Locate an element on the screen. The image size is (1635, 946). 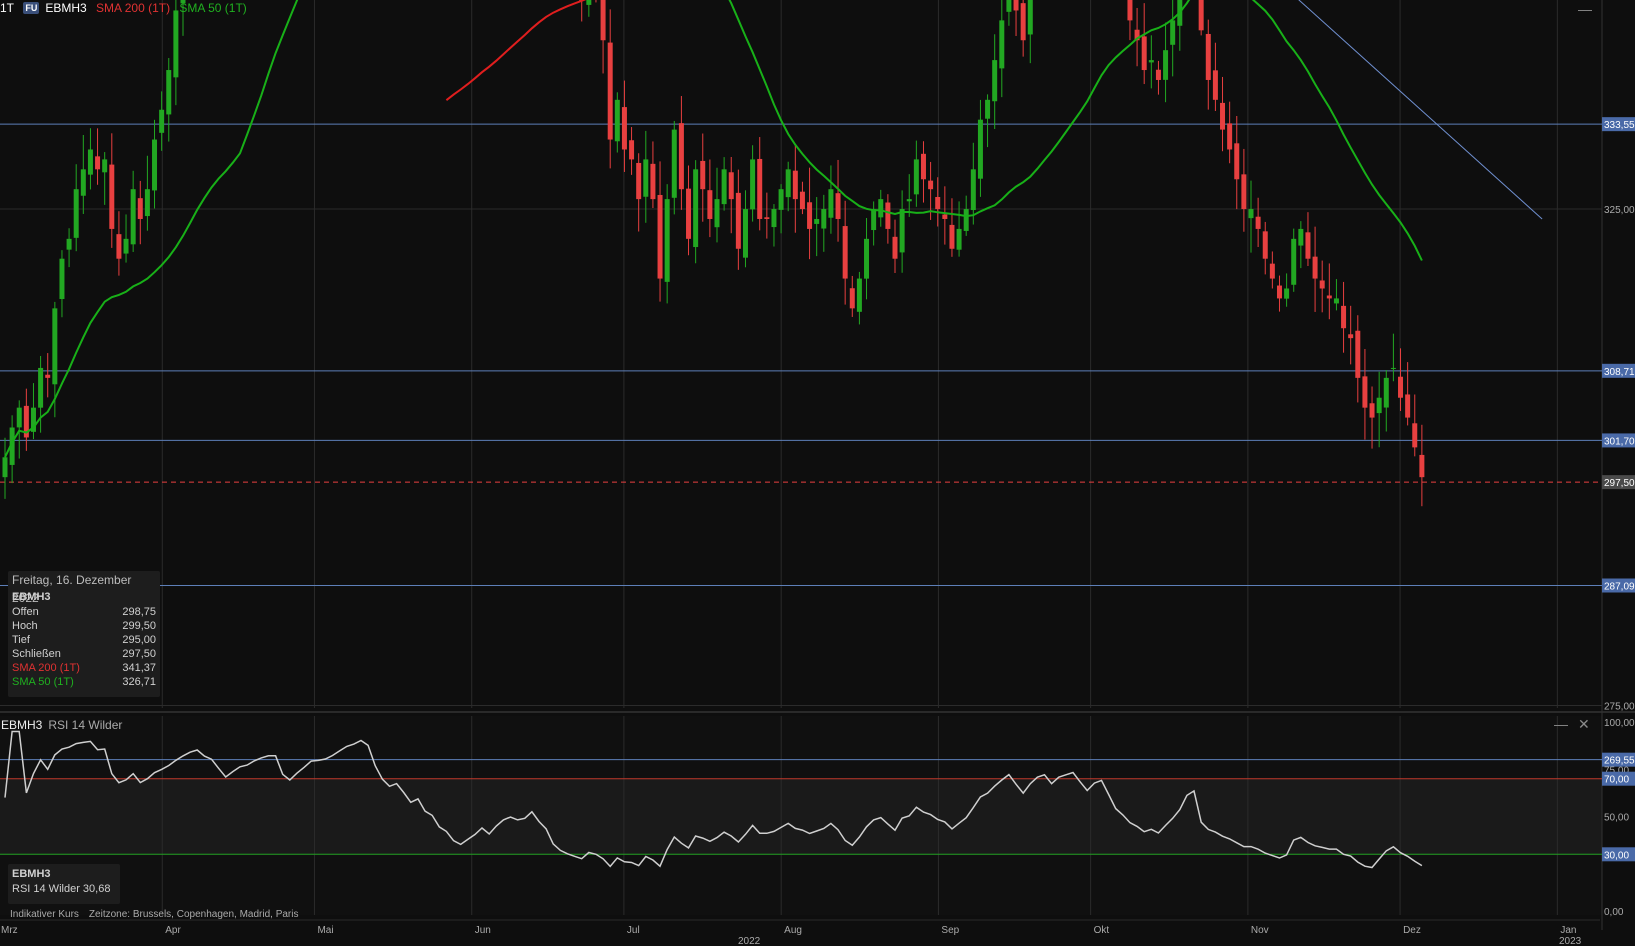
year-label: 2023 is located at coordinates (1570, 941).